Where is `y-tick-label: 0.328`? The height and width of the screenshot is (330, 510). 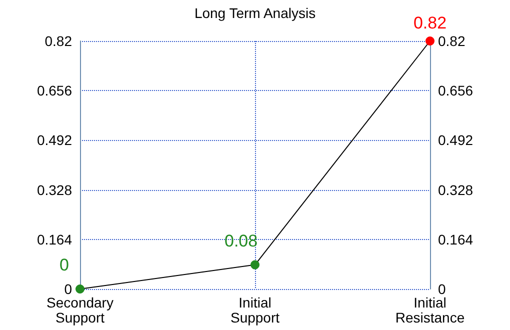
y-tick-label: 0.328 is located at coordinates (54, 190).